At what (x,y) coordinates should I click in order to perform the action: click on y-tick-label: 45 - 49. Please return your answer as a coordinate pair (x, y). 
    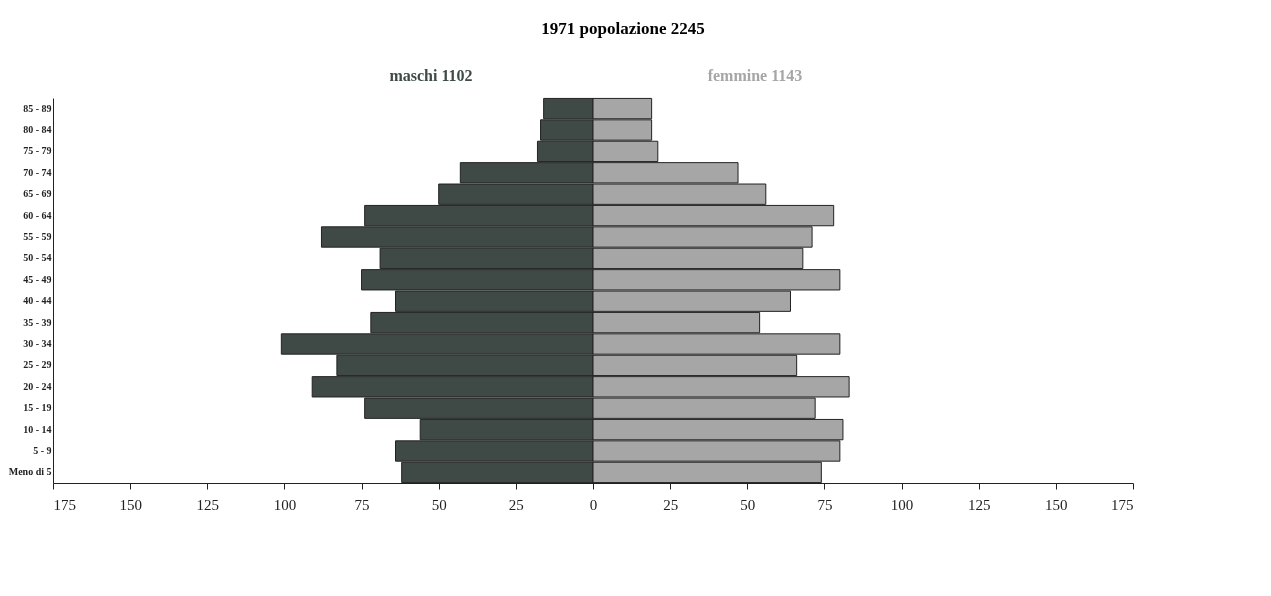
    Looking at the image, I should click on (37, 279).